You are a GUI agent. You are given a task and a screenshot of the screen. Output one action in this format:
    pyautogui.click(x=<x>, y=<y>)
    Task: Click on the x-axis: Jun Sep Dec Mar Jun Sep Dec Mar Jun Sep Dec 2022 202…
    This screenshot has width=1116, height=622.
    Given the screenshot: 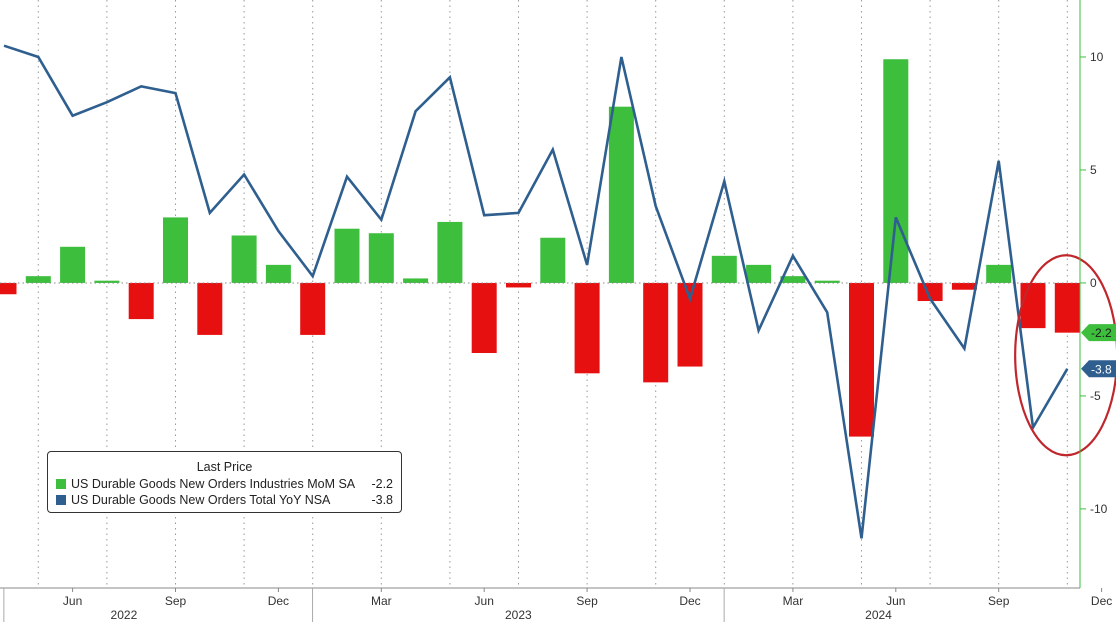 What is the action you would take?
    pyautogui.click(x=556, y=604)
    